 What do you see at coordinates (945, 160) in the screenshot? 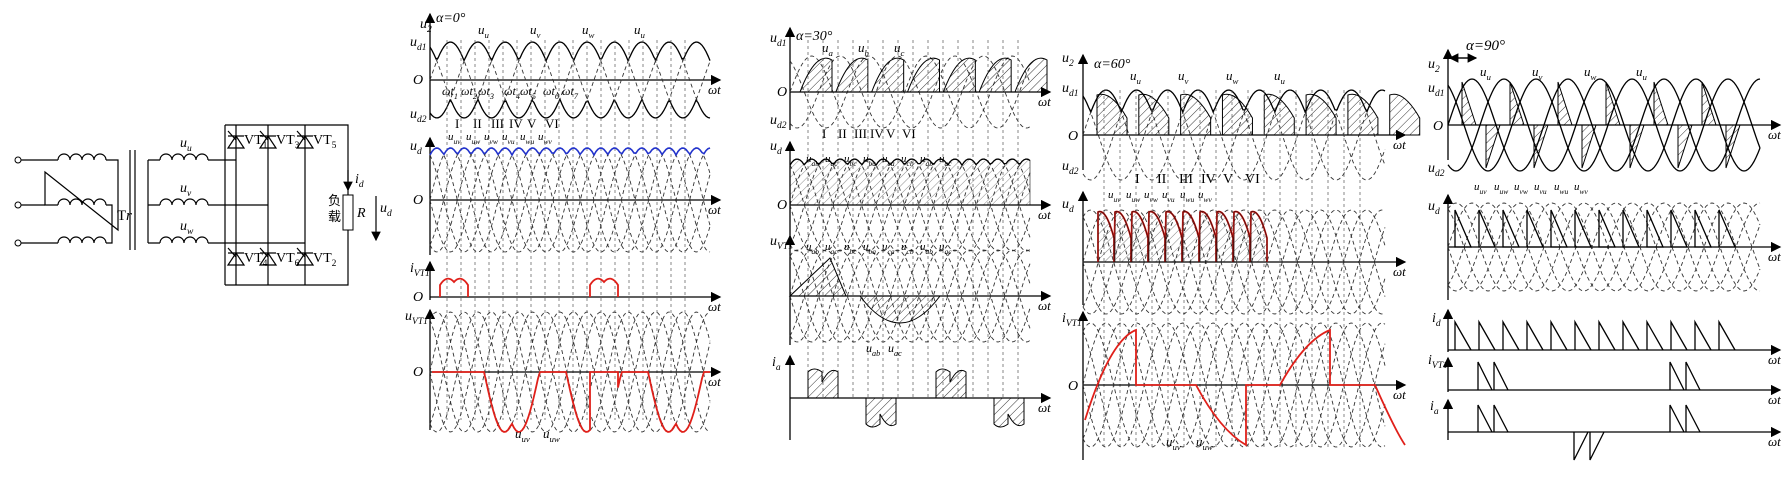
I see `pair-label: uac` at bounding box center [945, 160].